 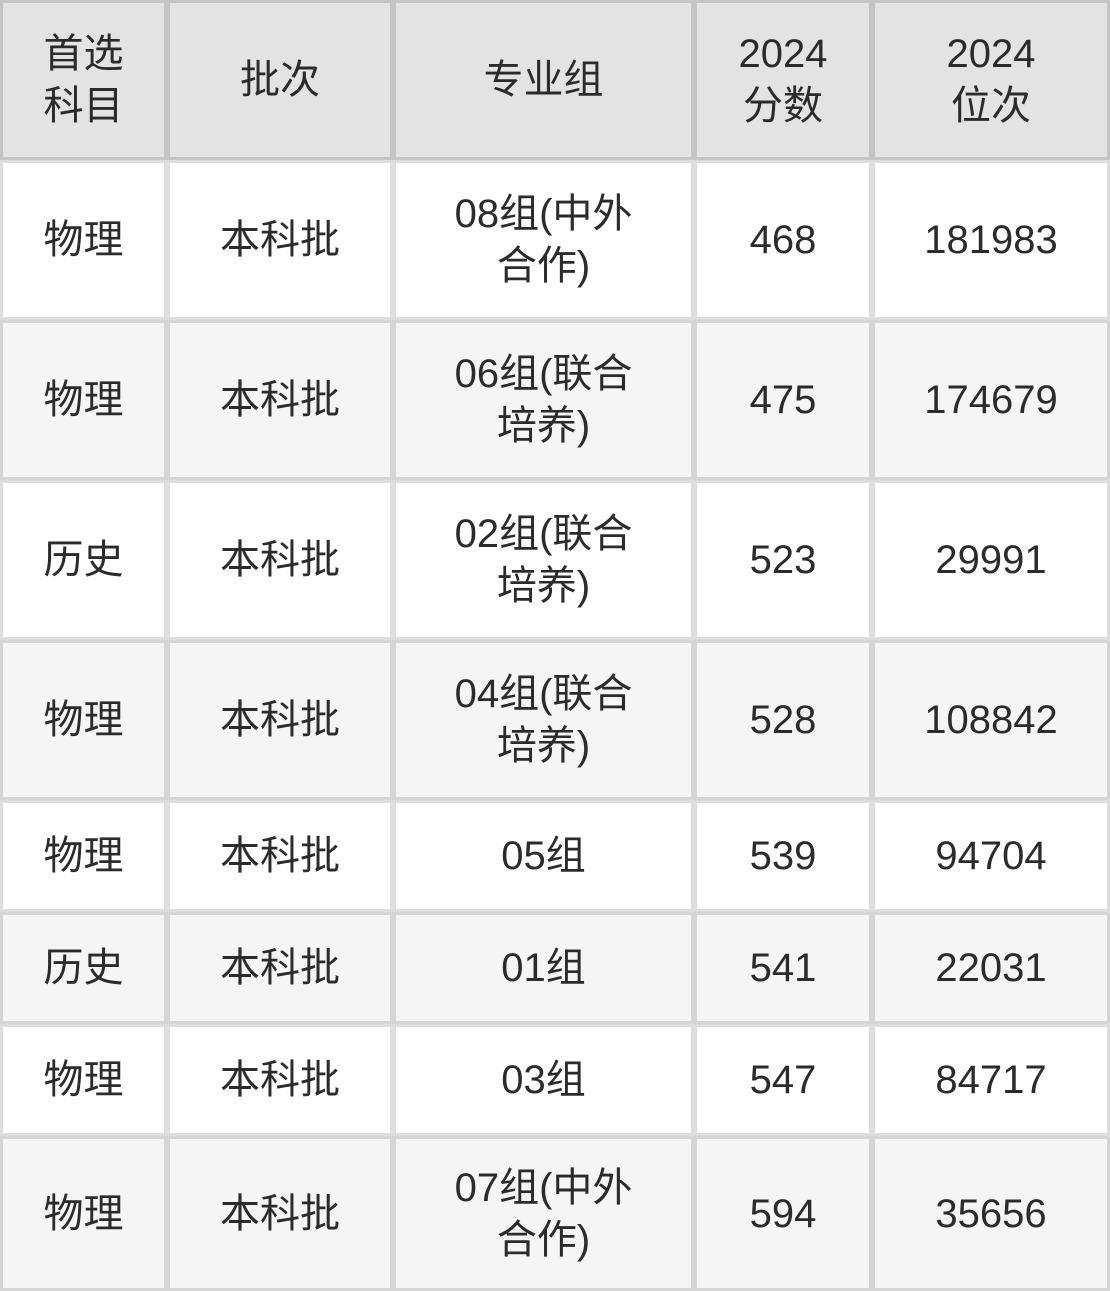 I want to click on cell-rank: 181983, so click(x=991, y=240).